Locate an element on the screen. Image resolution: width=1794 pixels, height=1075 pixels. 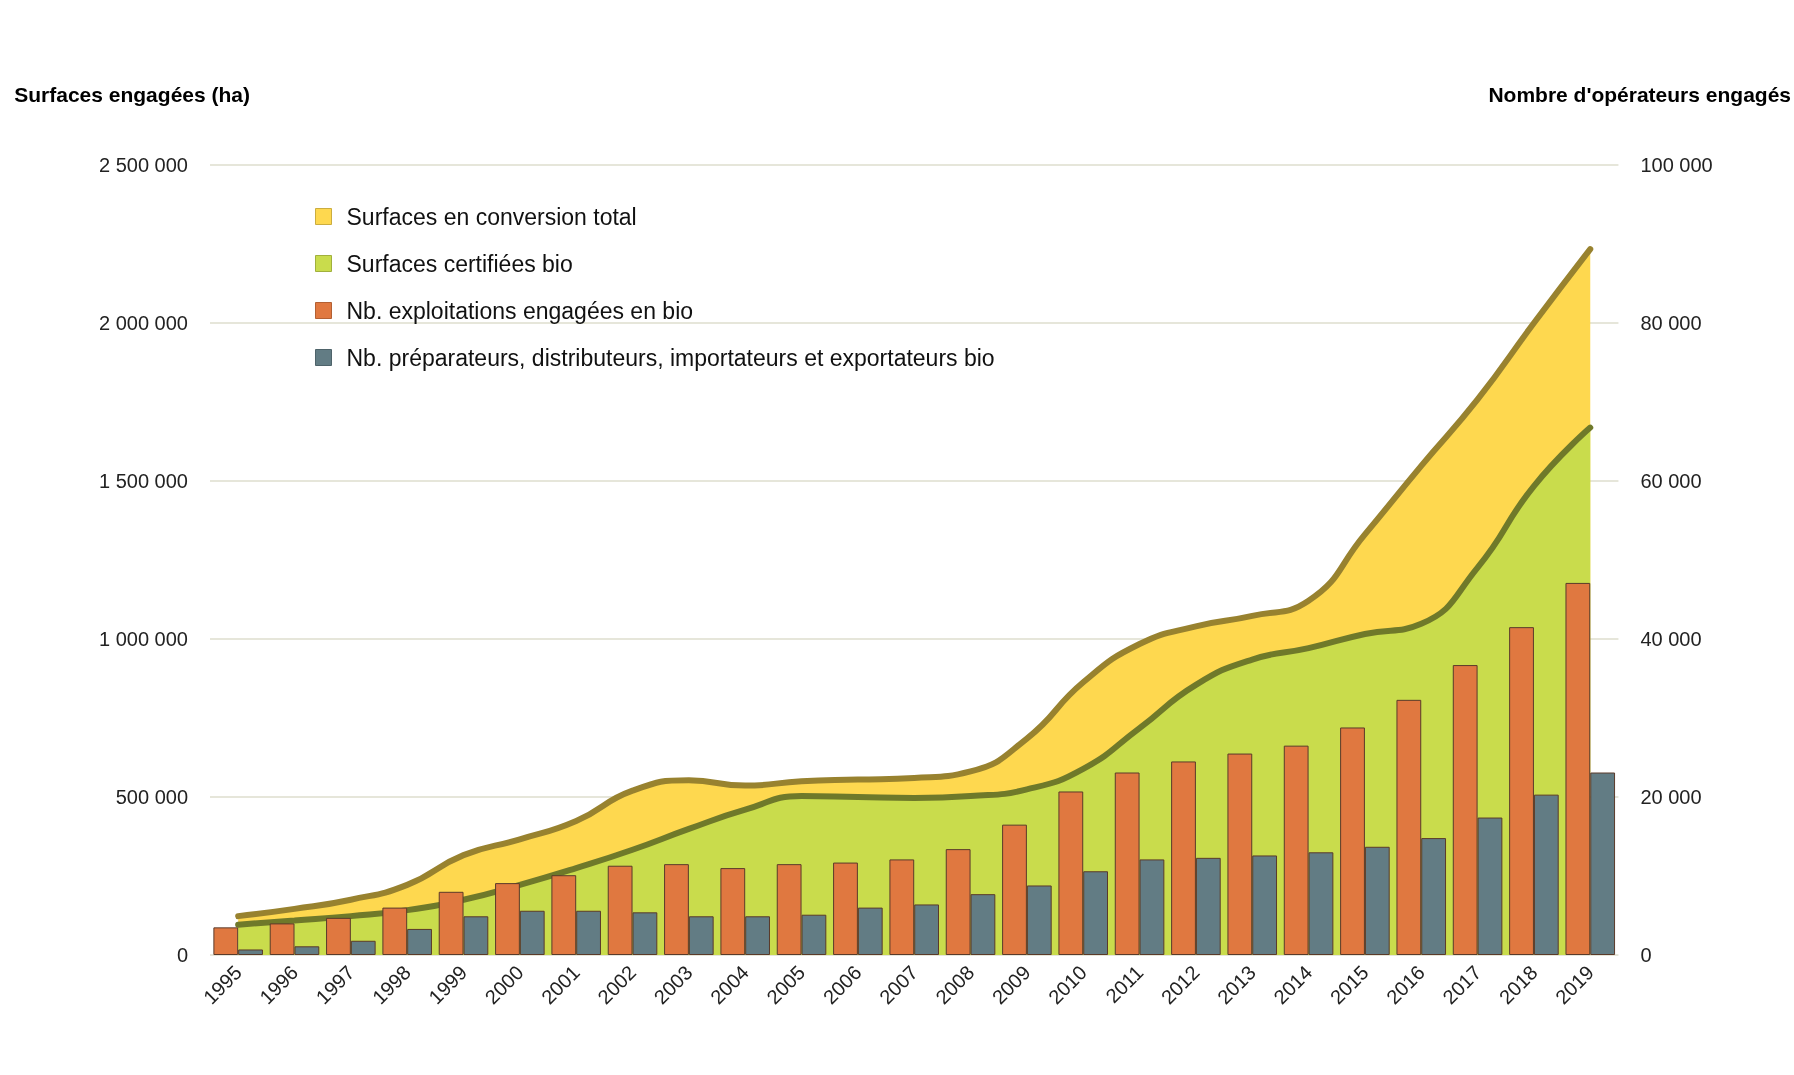
y-axis-title: Surfaces engagées (ha) is located at coordinates (132, 94).